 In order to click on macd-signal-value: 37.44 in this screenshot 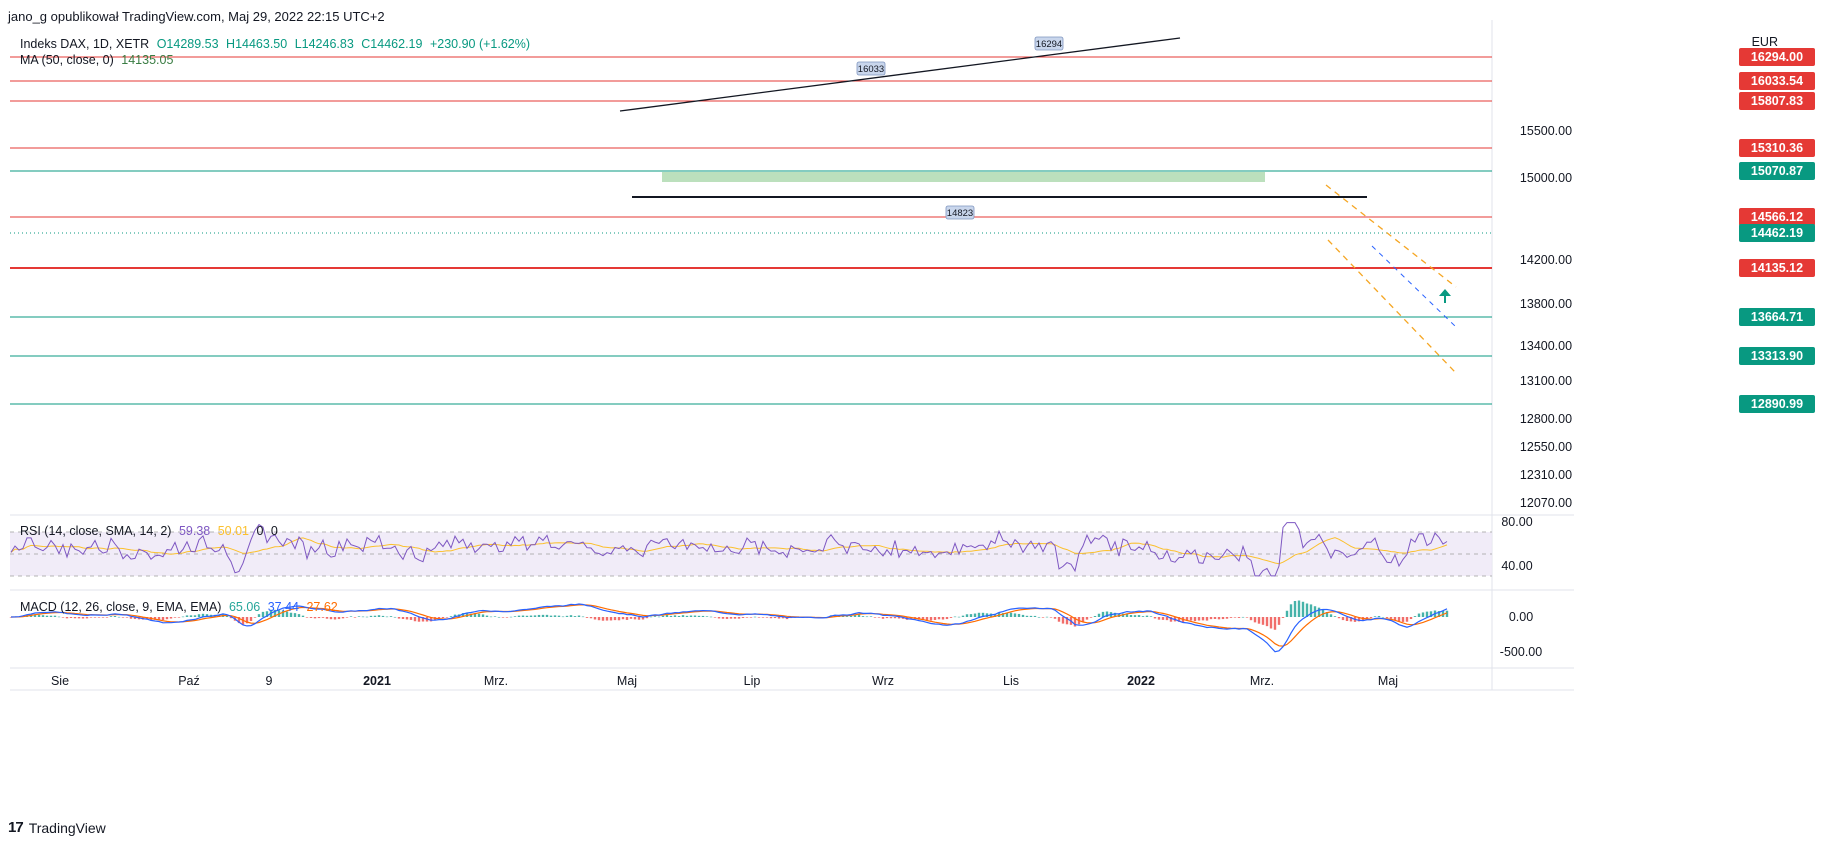, I will do `click(283, 607)`.